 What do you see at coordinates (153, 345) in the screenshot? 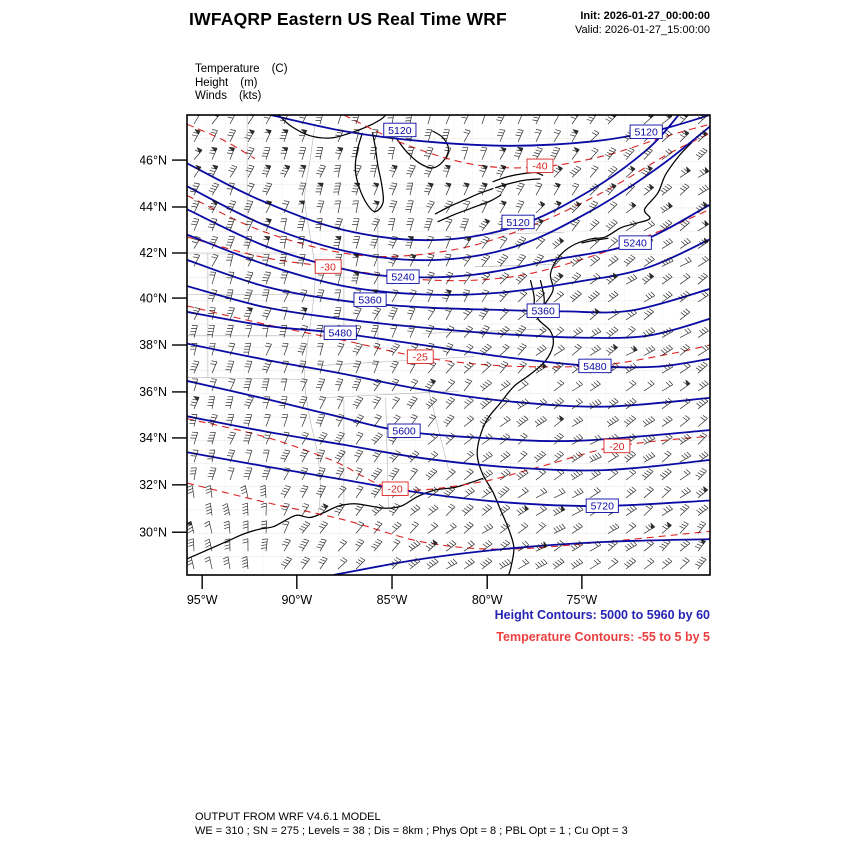
I see `y-axis-tick-label: 38°N` at bounding box center [153, 345].